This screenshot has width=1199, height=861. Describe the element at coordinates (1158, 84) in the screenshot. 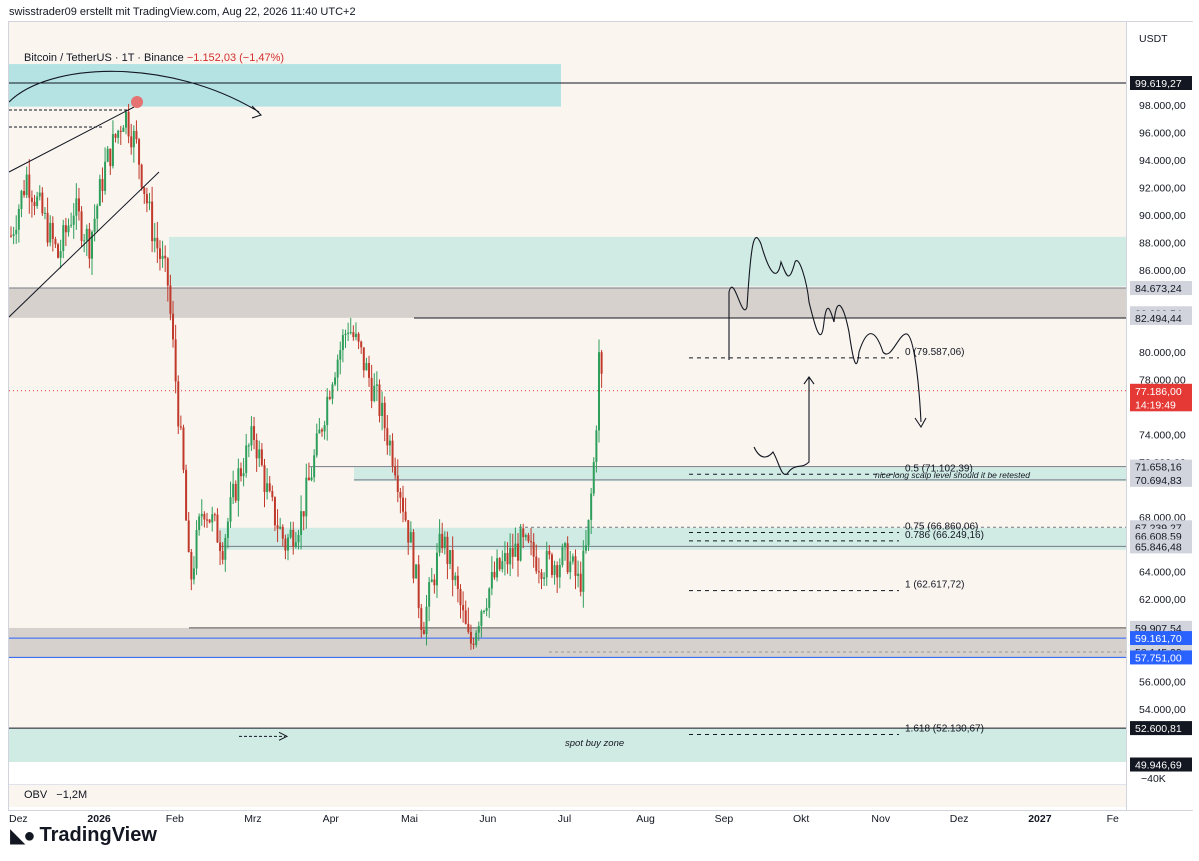

I see `price-label-0: 99.619,27` at that location.